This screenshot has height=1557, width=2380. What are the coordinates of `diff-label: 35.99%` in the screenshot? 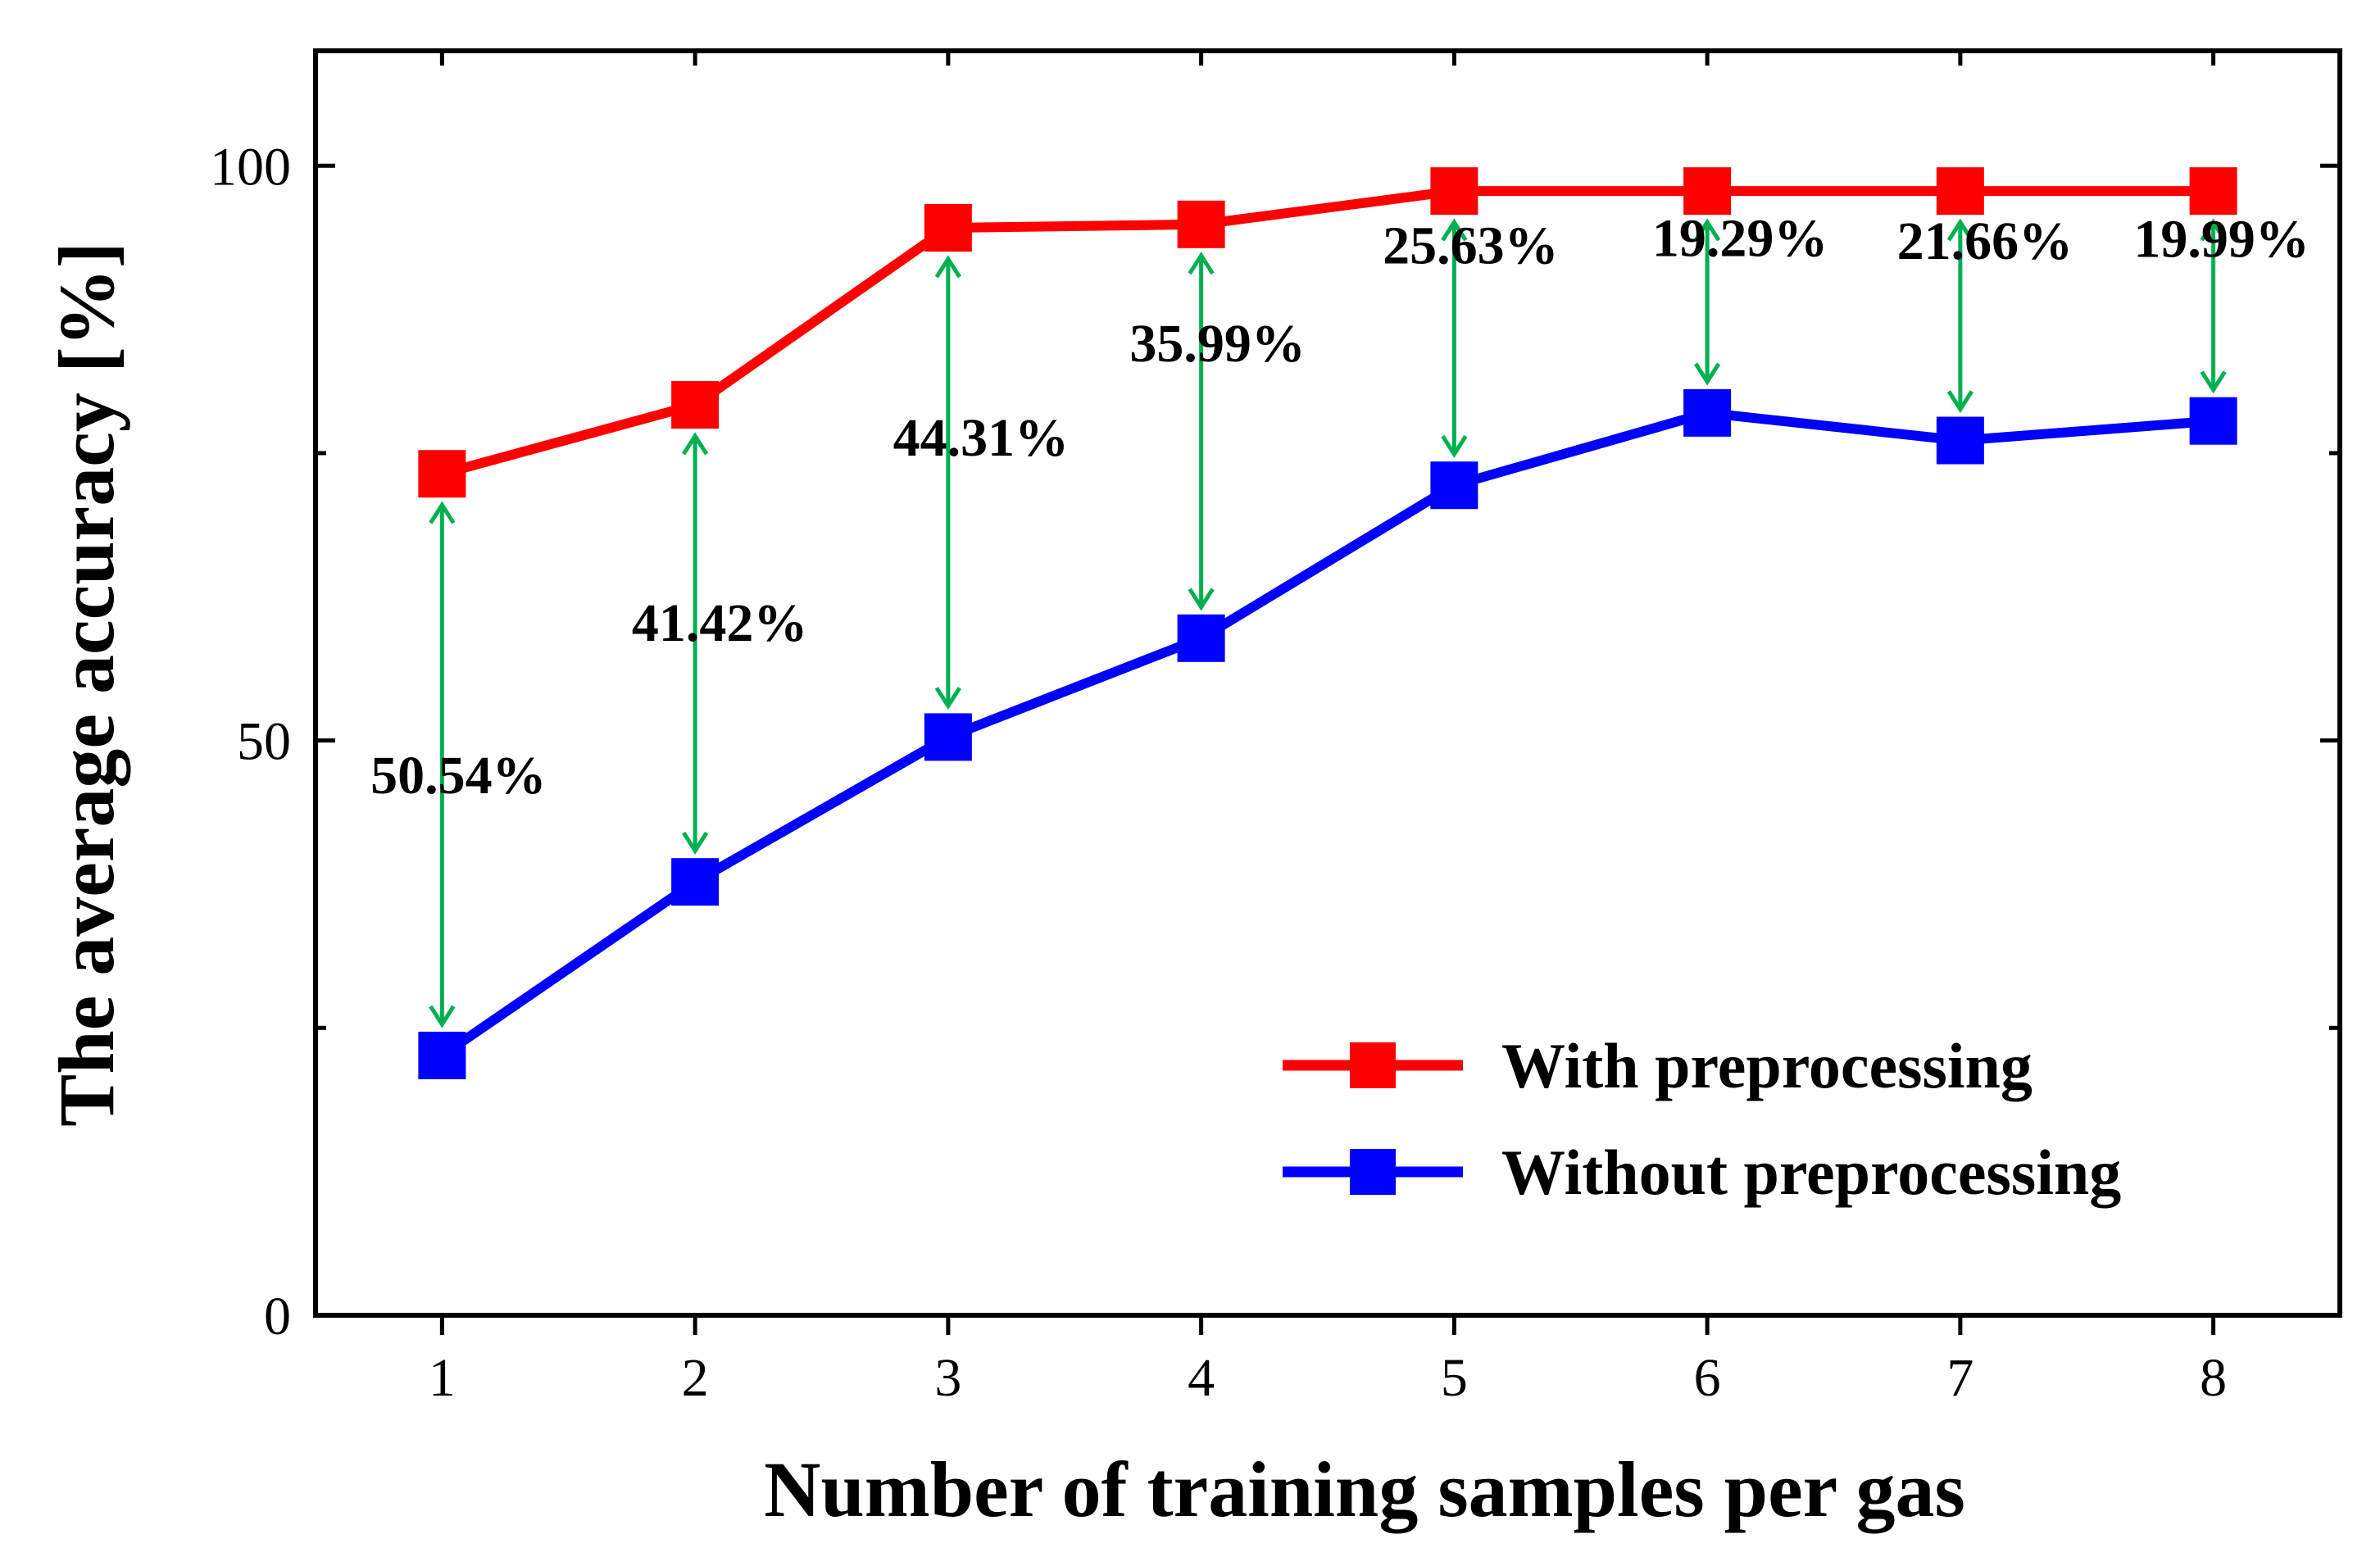 It's located at (1217, 344).